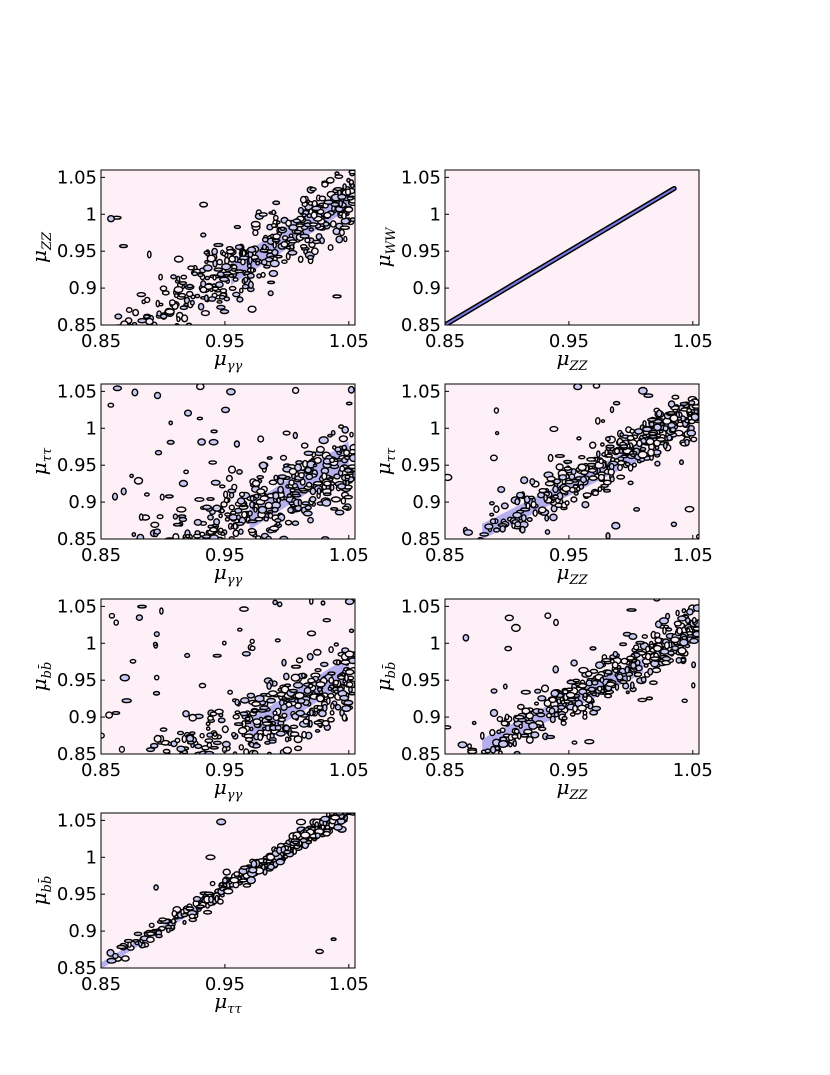 This screenshot has width=830, height=1075. Describe the element at coordinates (41, 247) in the screenshot. I see `y-axis-label: μZZ` at that location.